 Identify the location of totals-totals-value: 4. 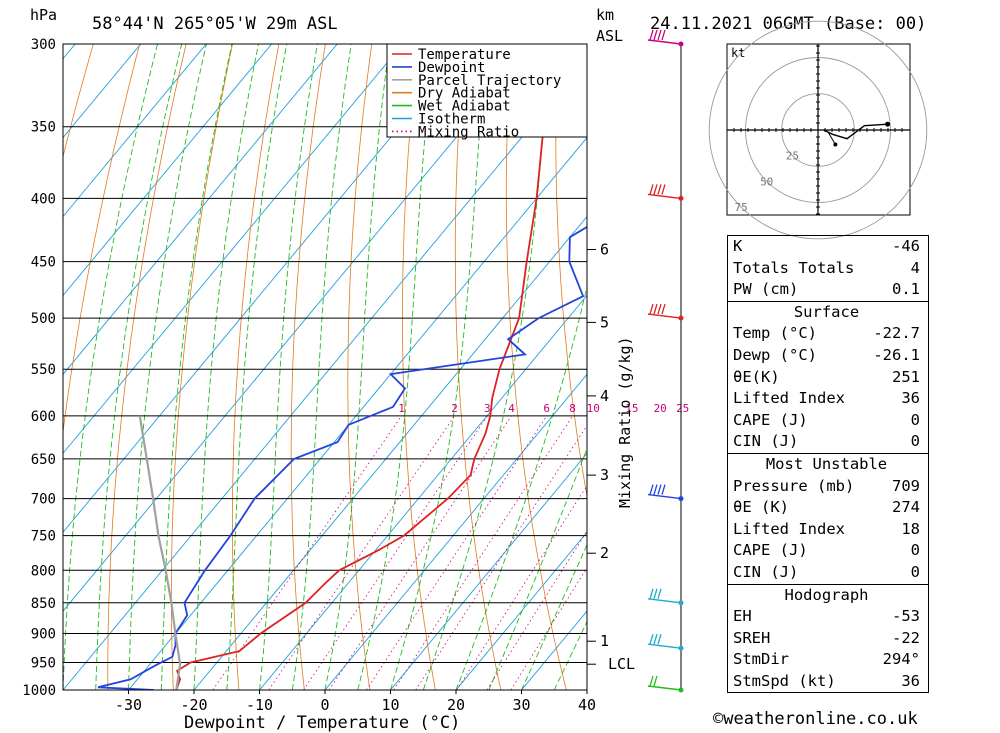
(915, 267).